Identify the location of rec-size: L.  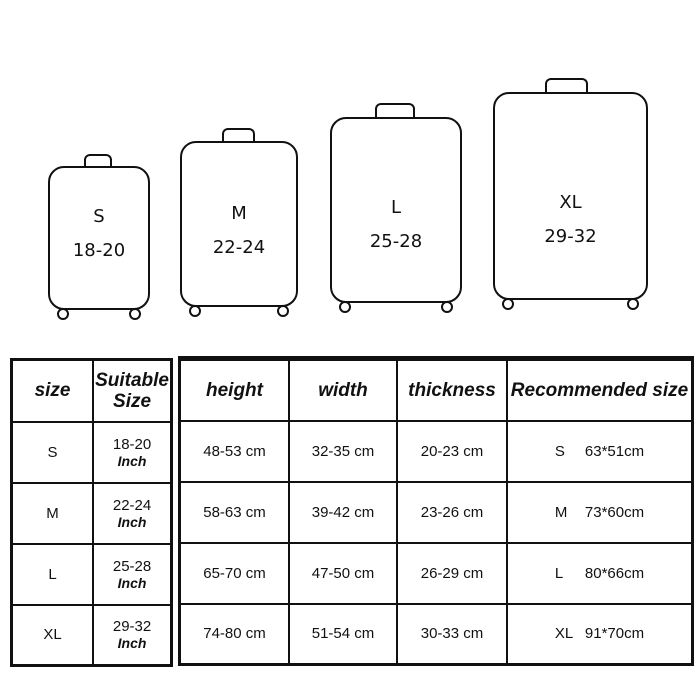
(559, 573).